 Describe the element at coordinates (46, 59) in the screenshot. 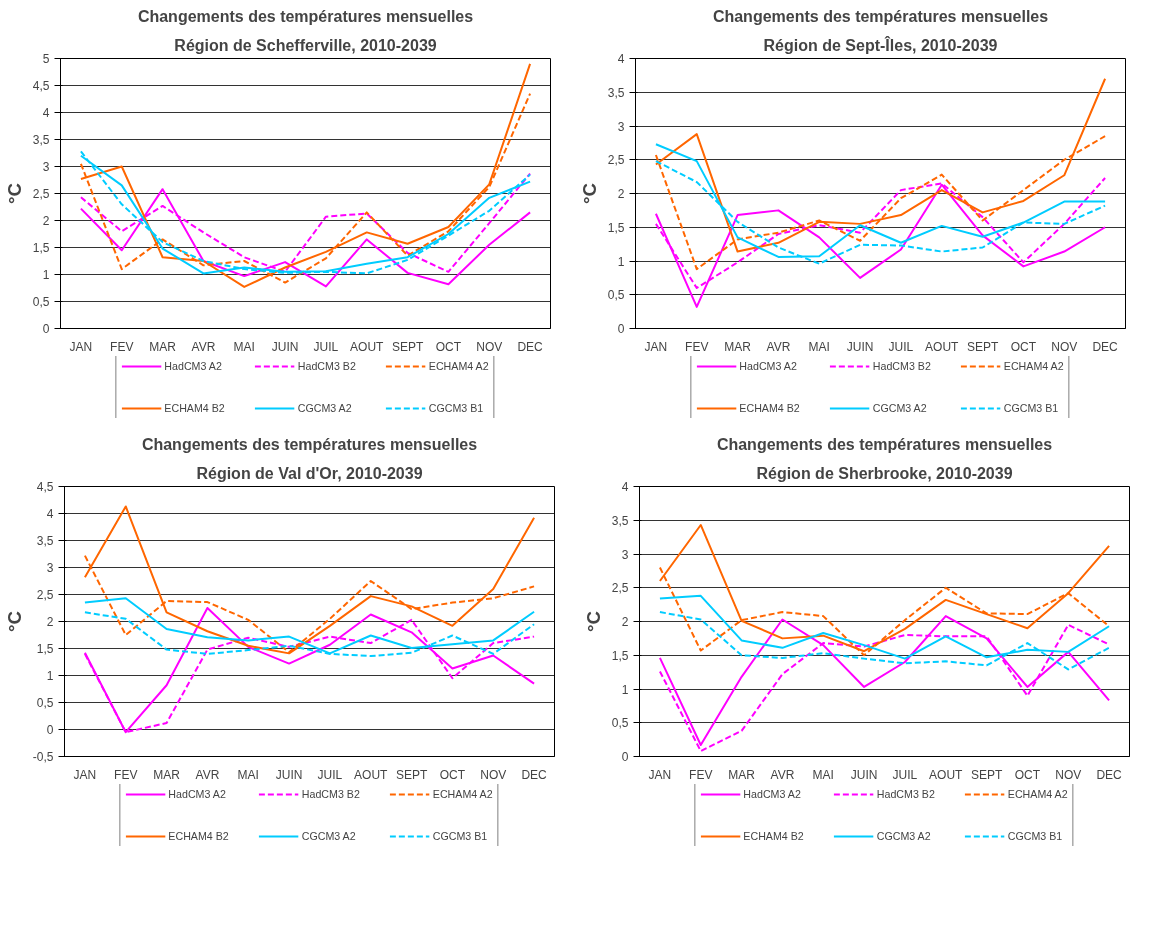

I see `y-tick-label: 5` at that location.